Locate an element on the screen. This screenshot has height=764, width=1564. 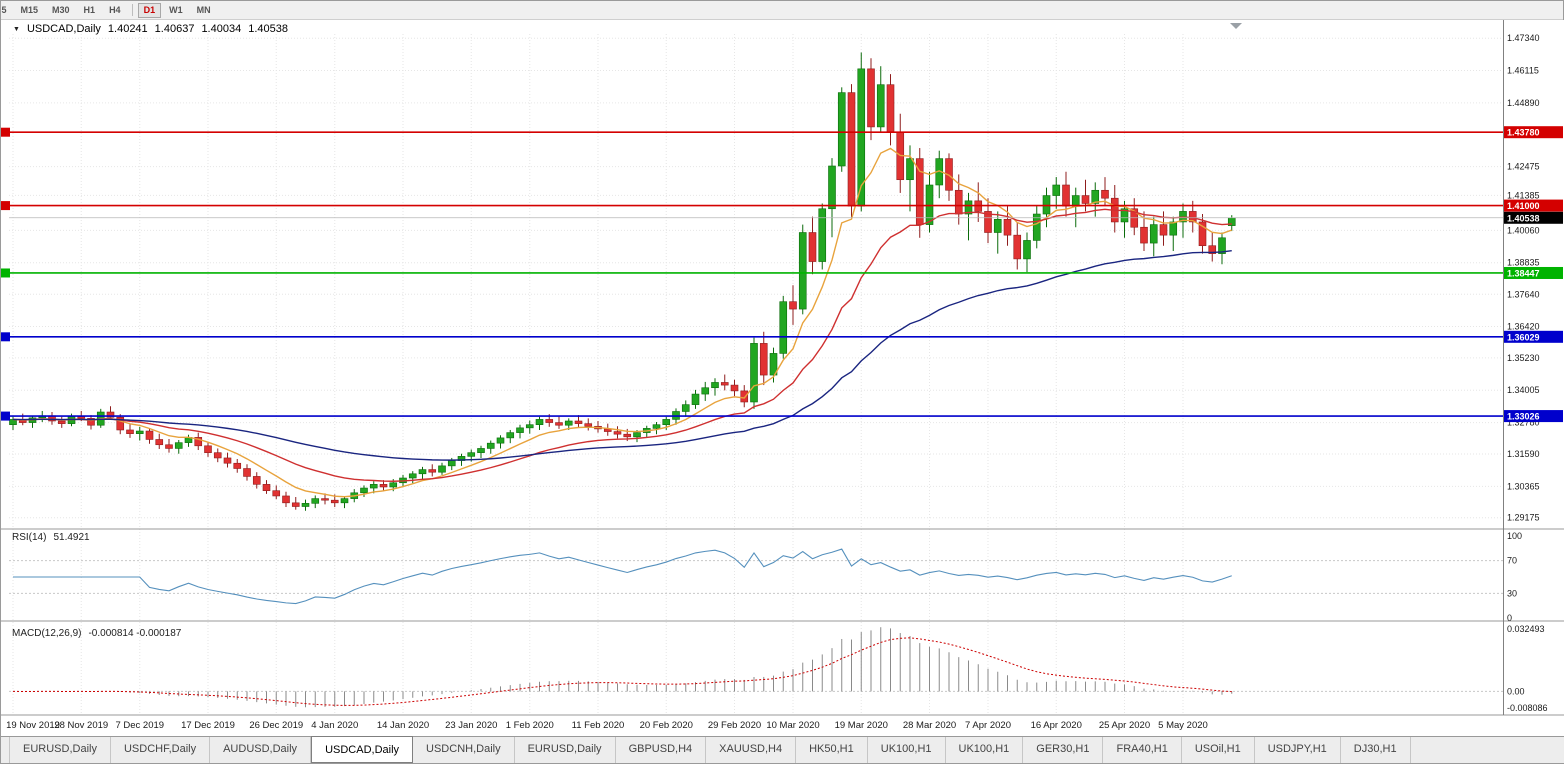
timeframe-button: M30 is located at coordinates (61, 10).